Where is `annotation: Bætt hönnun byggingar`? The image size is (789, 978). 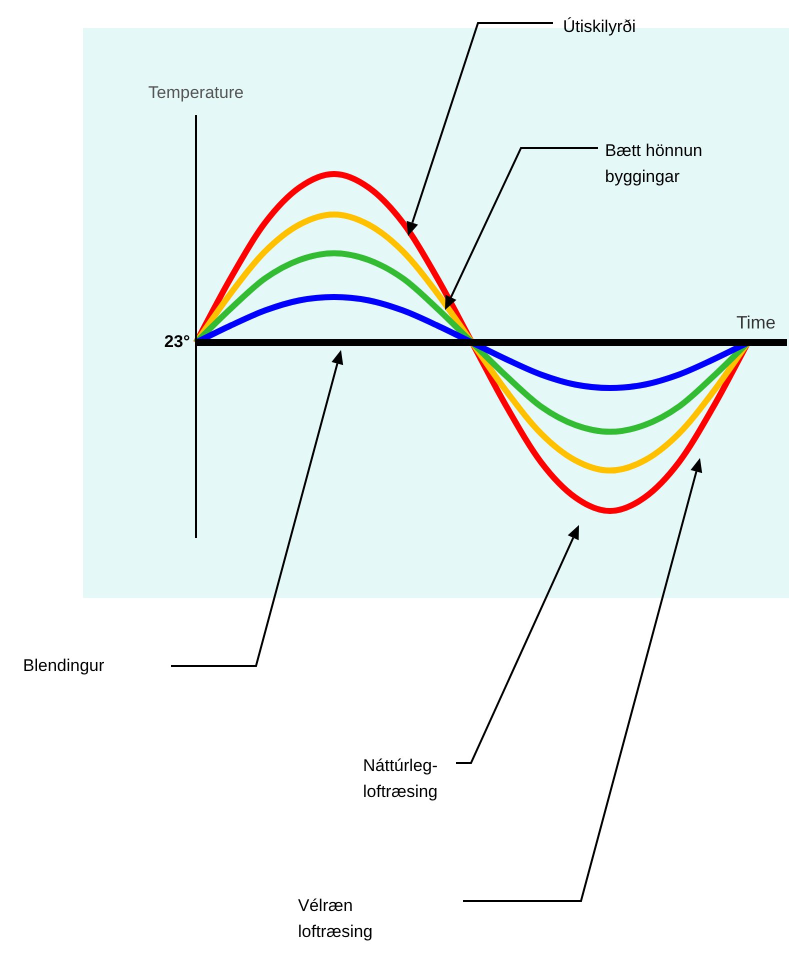 annotation: Bætt hönnun byggingar is located at coordinates (654, 164).